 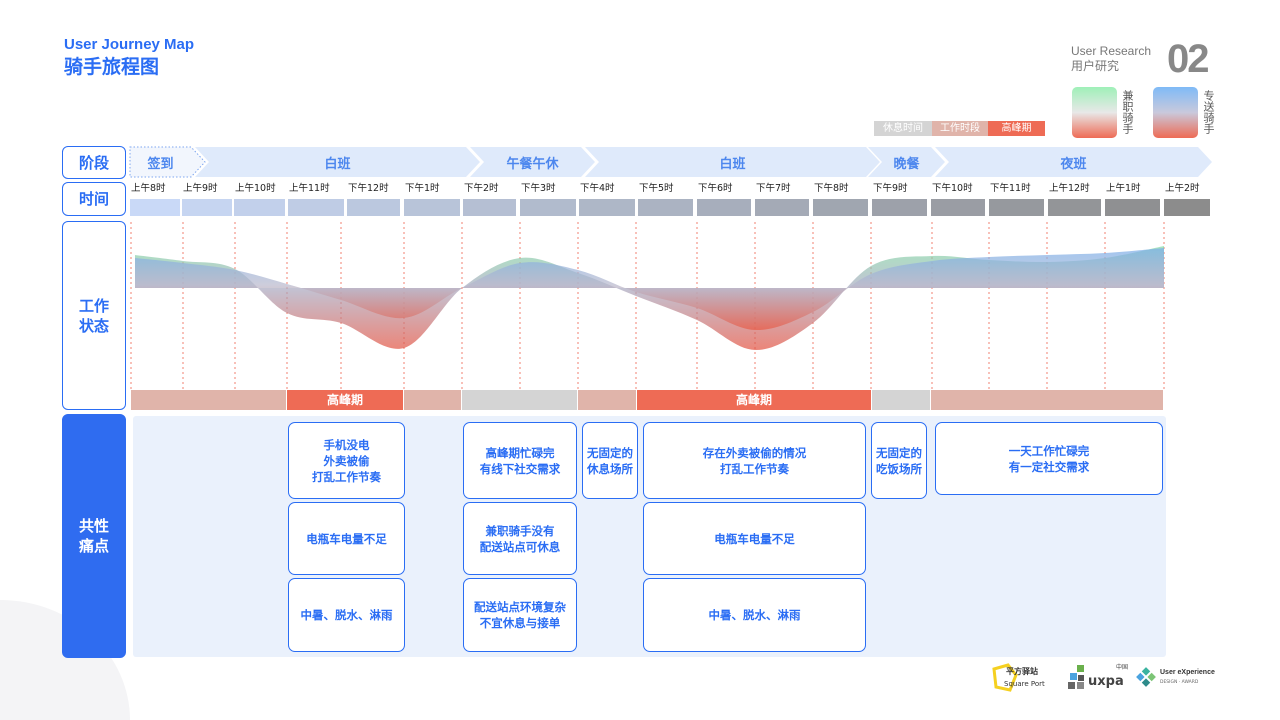 What do you see at coordinates (520, 615) in the screenshot?
I see `pain-point-card: 配送站点环境复杂 不宜休息与接单` at bounding box center [520, 615].